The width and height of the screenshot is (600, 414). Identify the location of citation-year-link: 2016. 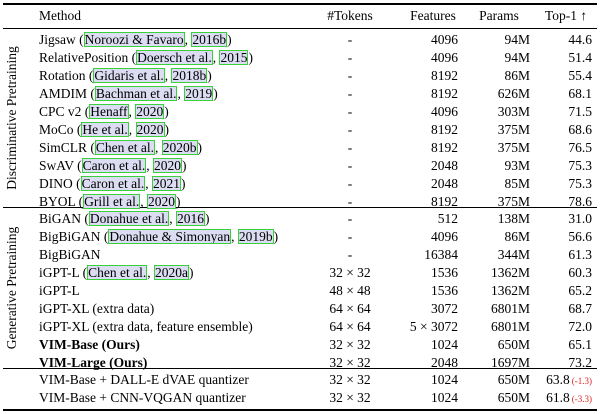
(190, 218).